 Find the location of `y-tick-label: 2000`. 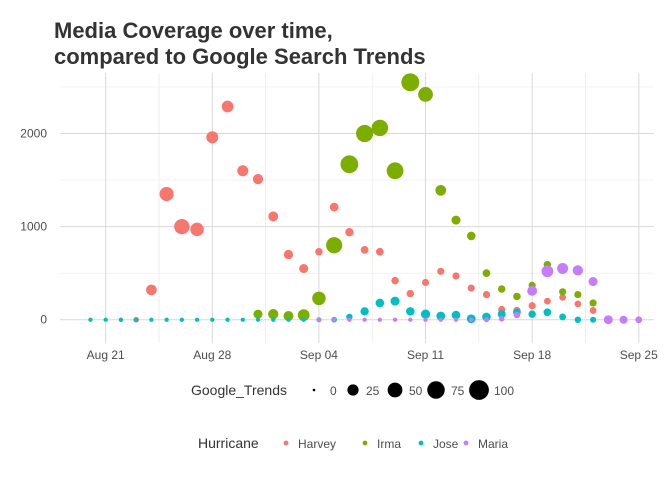

y-tick-label: 2000 is located at coordinates (33, 134).